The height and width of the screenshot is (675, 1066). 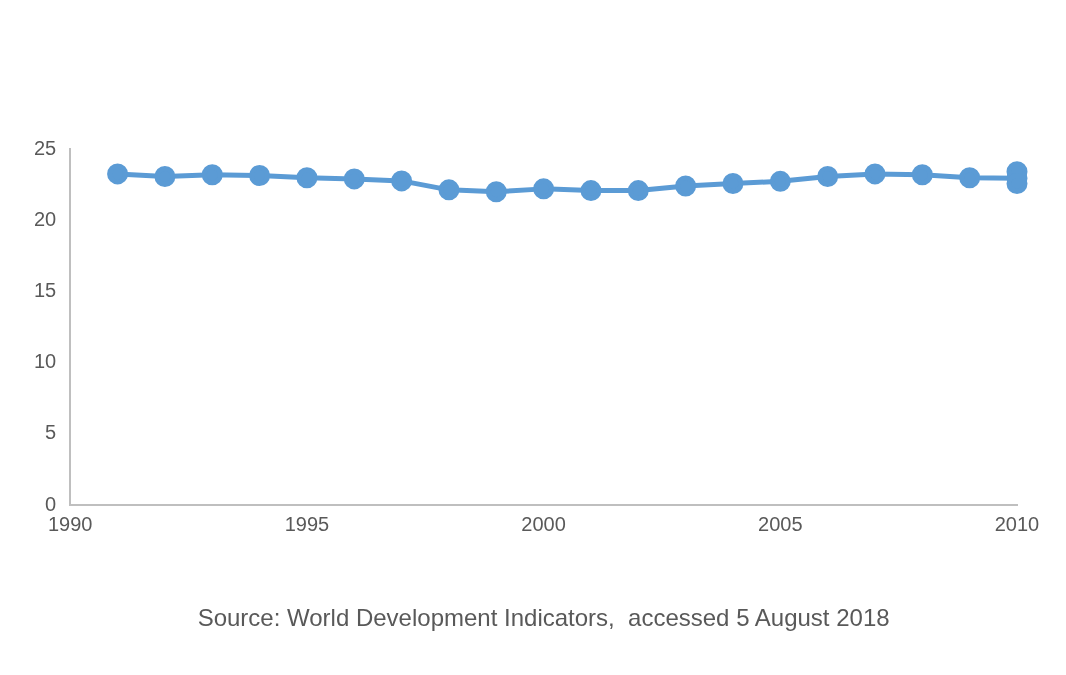 What do you see at coordinates (70, 523) in the screenshot?
I see `x-tick-label: 1990` at bounding box center [70, 523].